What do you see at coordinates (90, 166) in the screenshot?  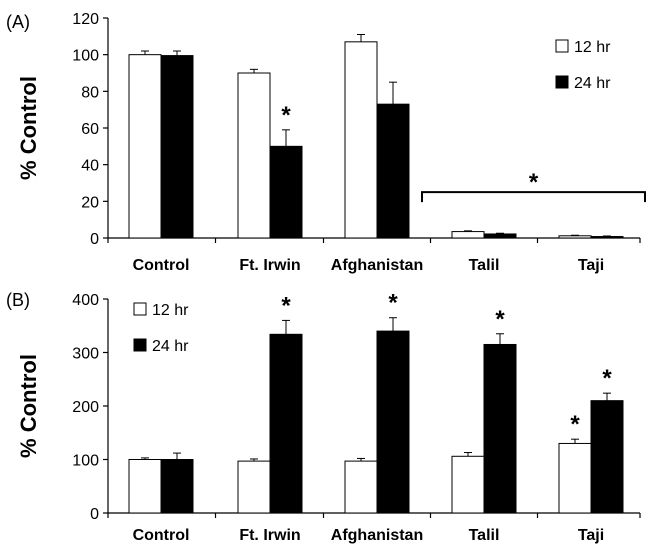 I see `y-tick-label: 40` at bounding box center [90, 166].